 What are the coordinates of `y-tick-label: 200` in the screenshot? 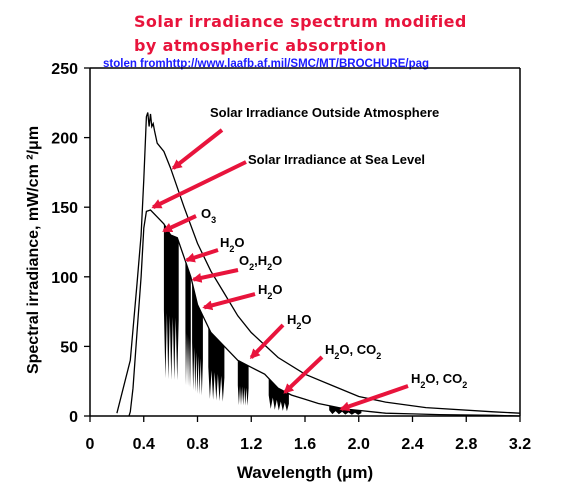 It's located at (64, 139).